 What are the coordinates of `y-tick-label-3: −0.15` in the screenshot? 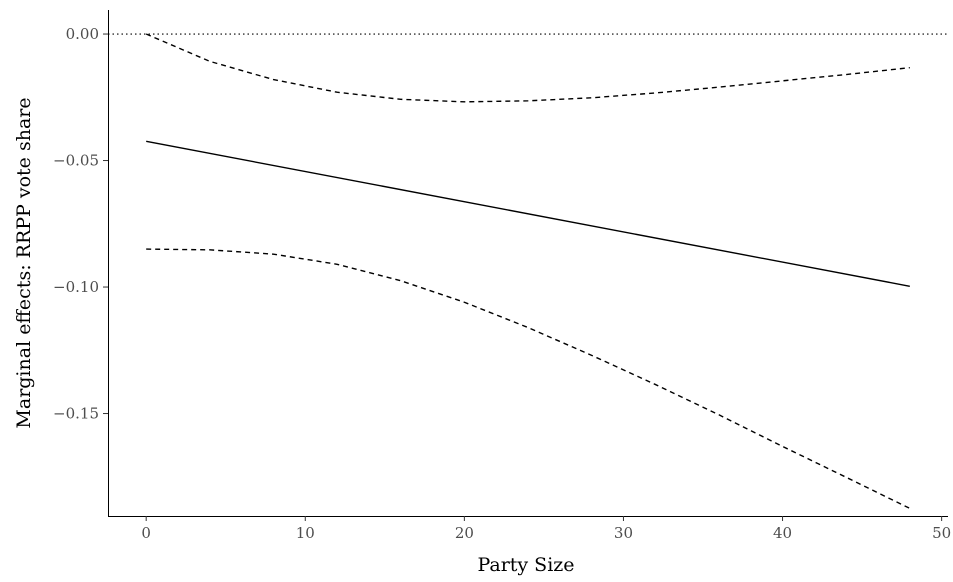 It's located at (76, 414).